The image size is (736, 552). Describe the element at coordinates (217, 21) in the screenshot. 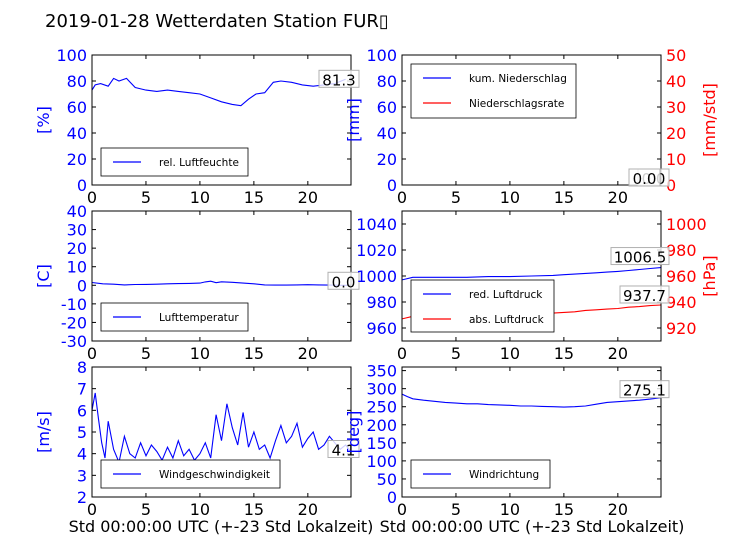

I see `figure-title: 2019-01-28 Wetterdaten Station FUR▯` at that location.